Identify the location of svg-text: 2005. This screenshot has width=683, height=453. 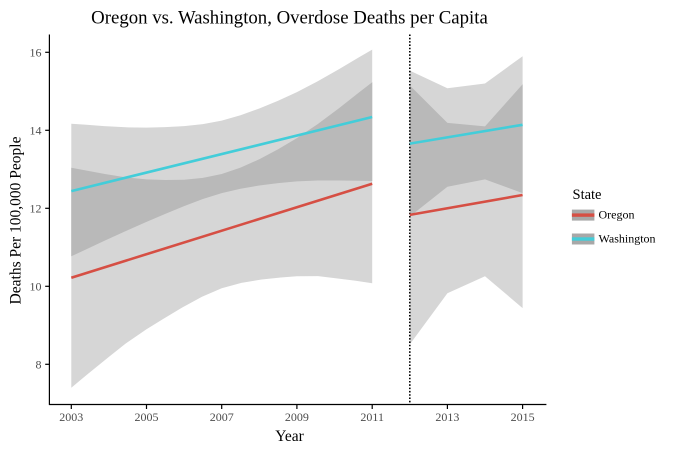
(147, 417).